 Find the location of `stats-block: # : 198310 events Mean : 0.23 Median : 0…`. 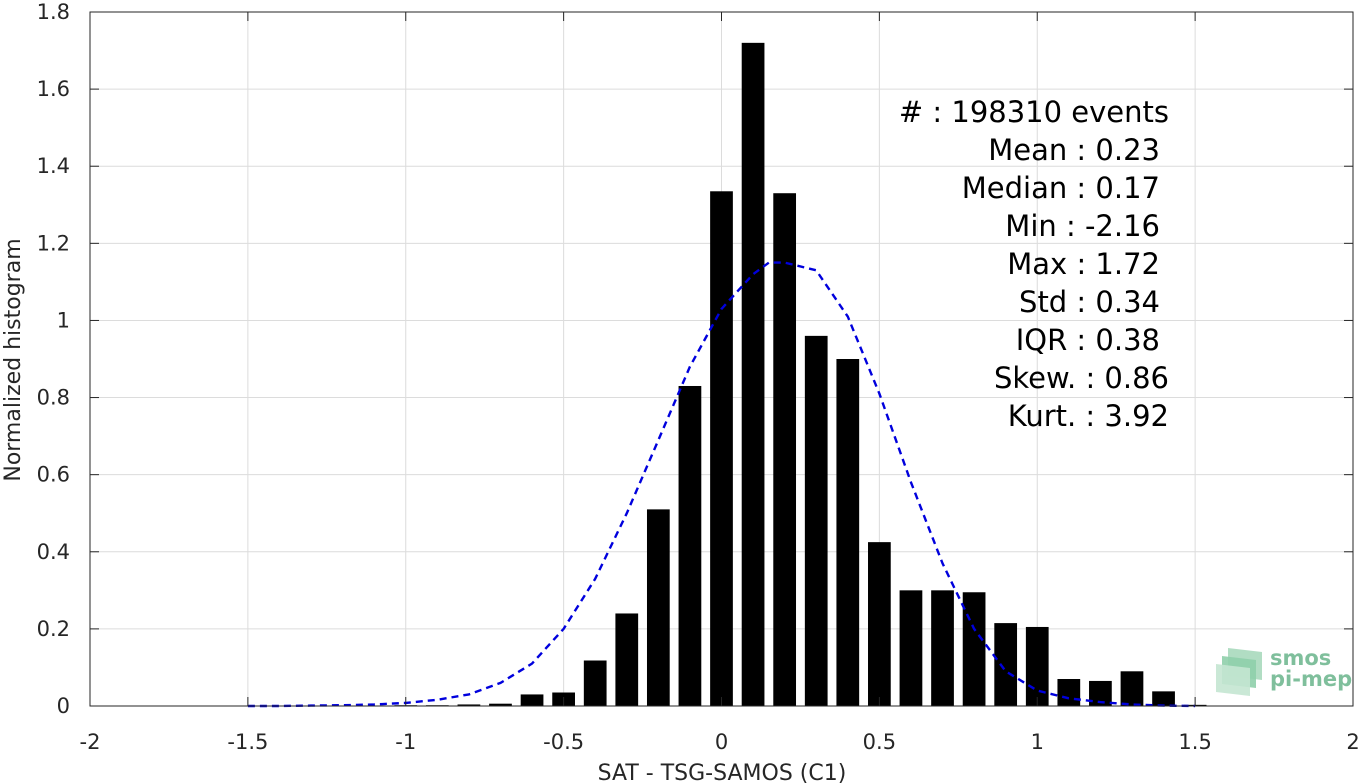

stats-block: # : 198310 events Mean : 0.23 Median : 0… is located at coordinates (1034, 264).